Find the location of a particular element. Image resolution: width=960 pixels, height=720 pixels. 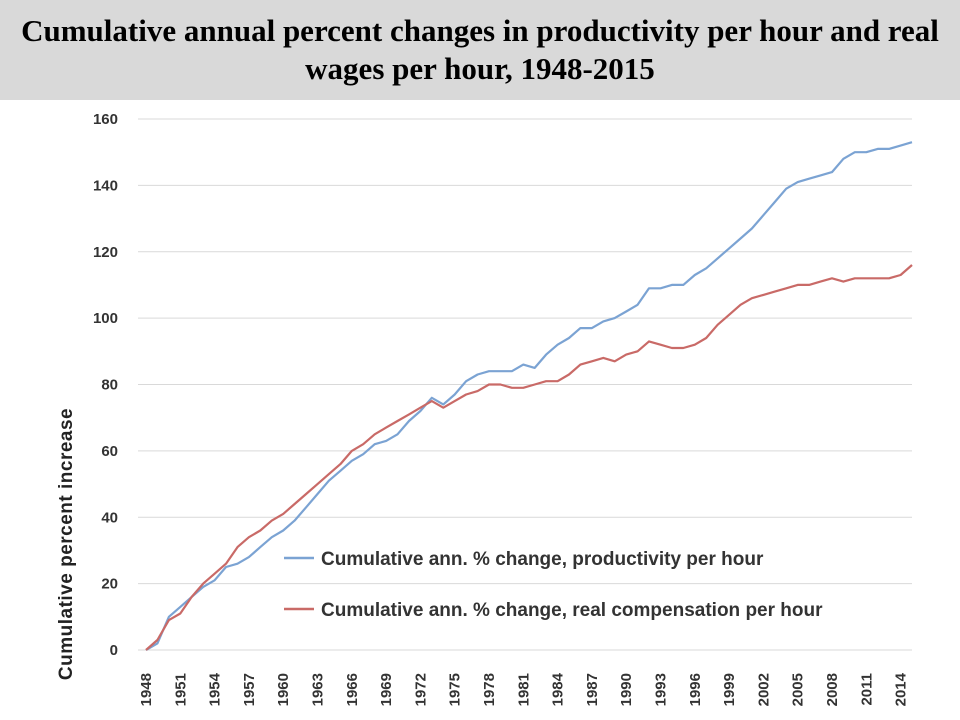

y-axis-ticks: 0 20 40 60 80 100 120 140 160 is located at coordinates (105, 385).